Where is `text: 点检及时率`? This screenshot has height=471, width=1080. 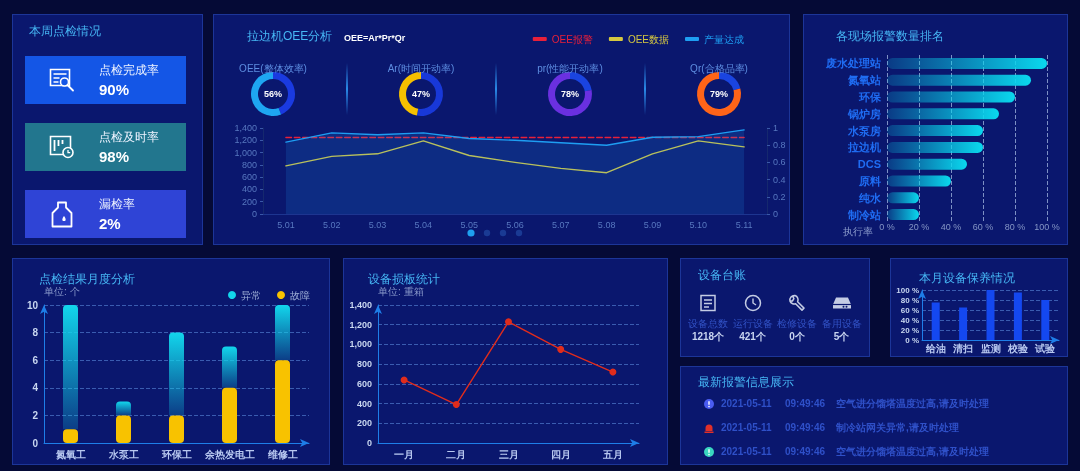 text: 点检及时率 is located at coordinates (129, 137).